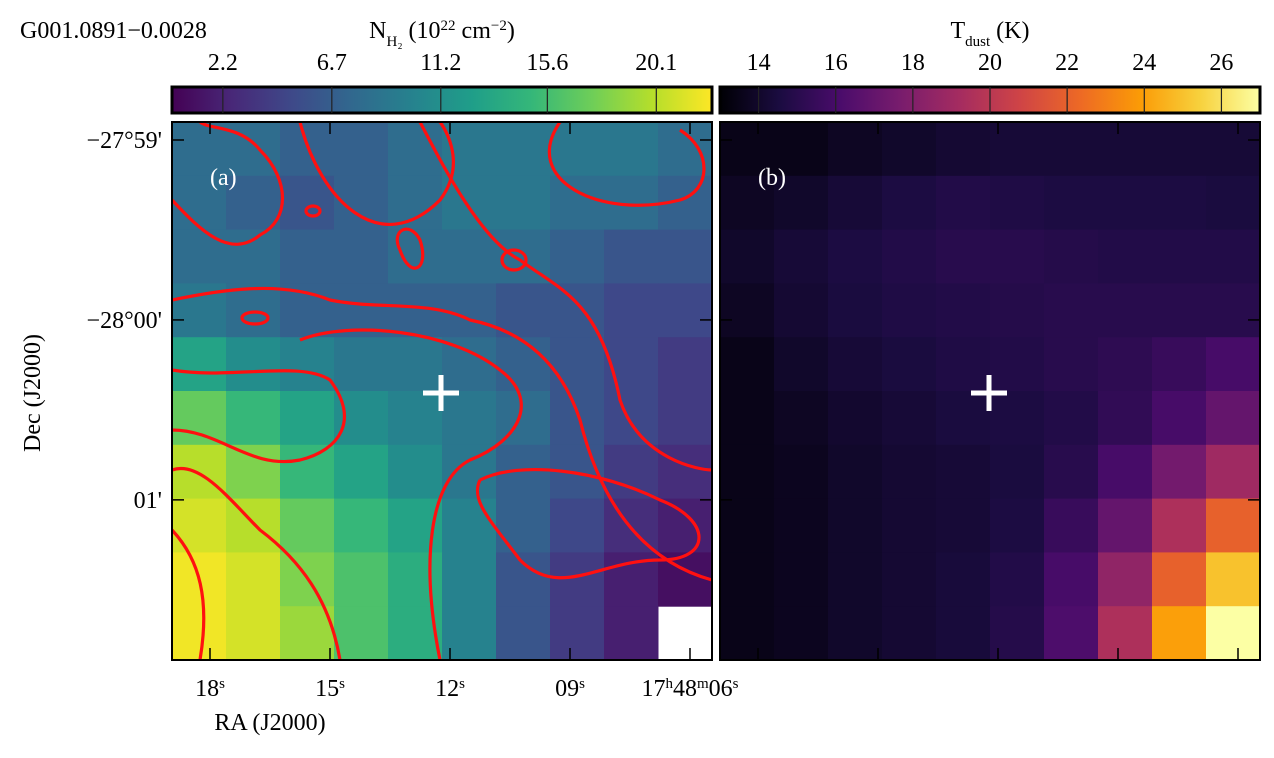 The width and height of the screenshot is (1274, 758). I want to click on label-part: N, so click(377, 31).